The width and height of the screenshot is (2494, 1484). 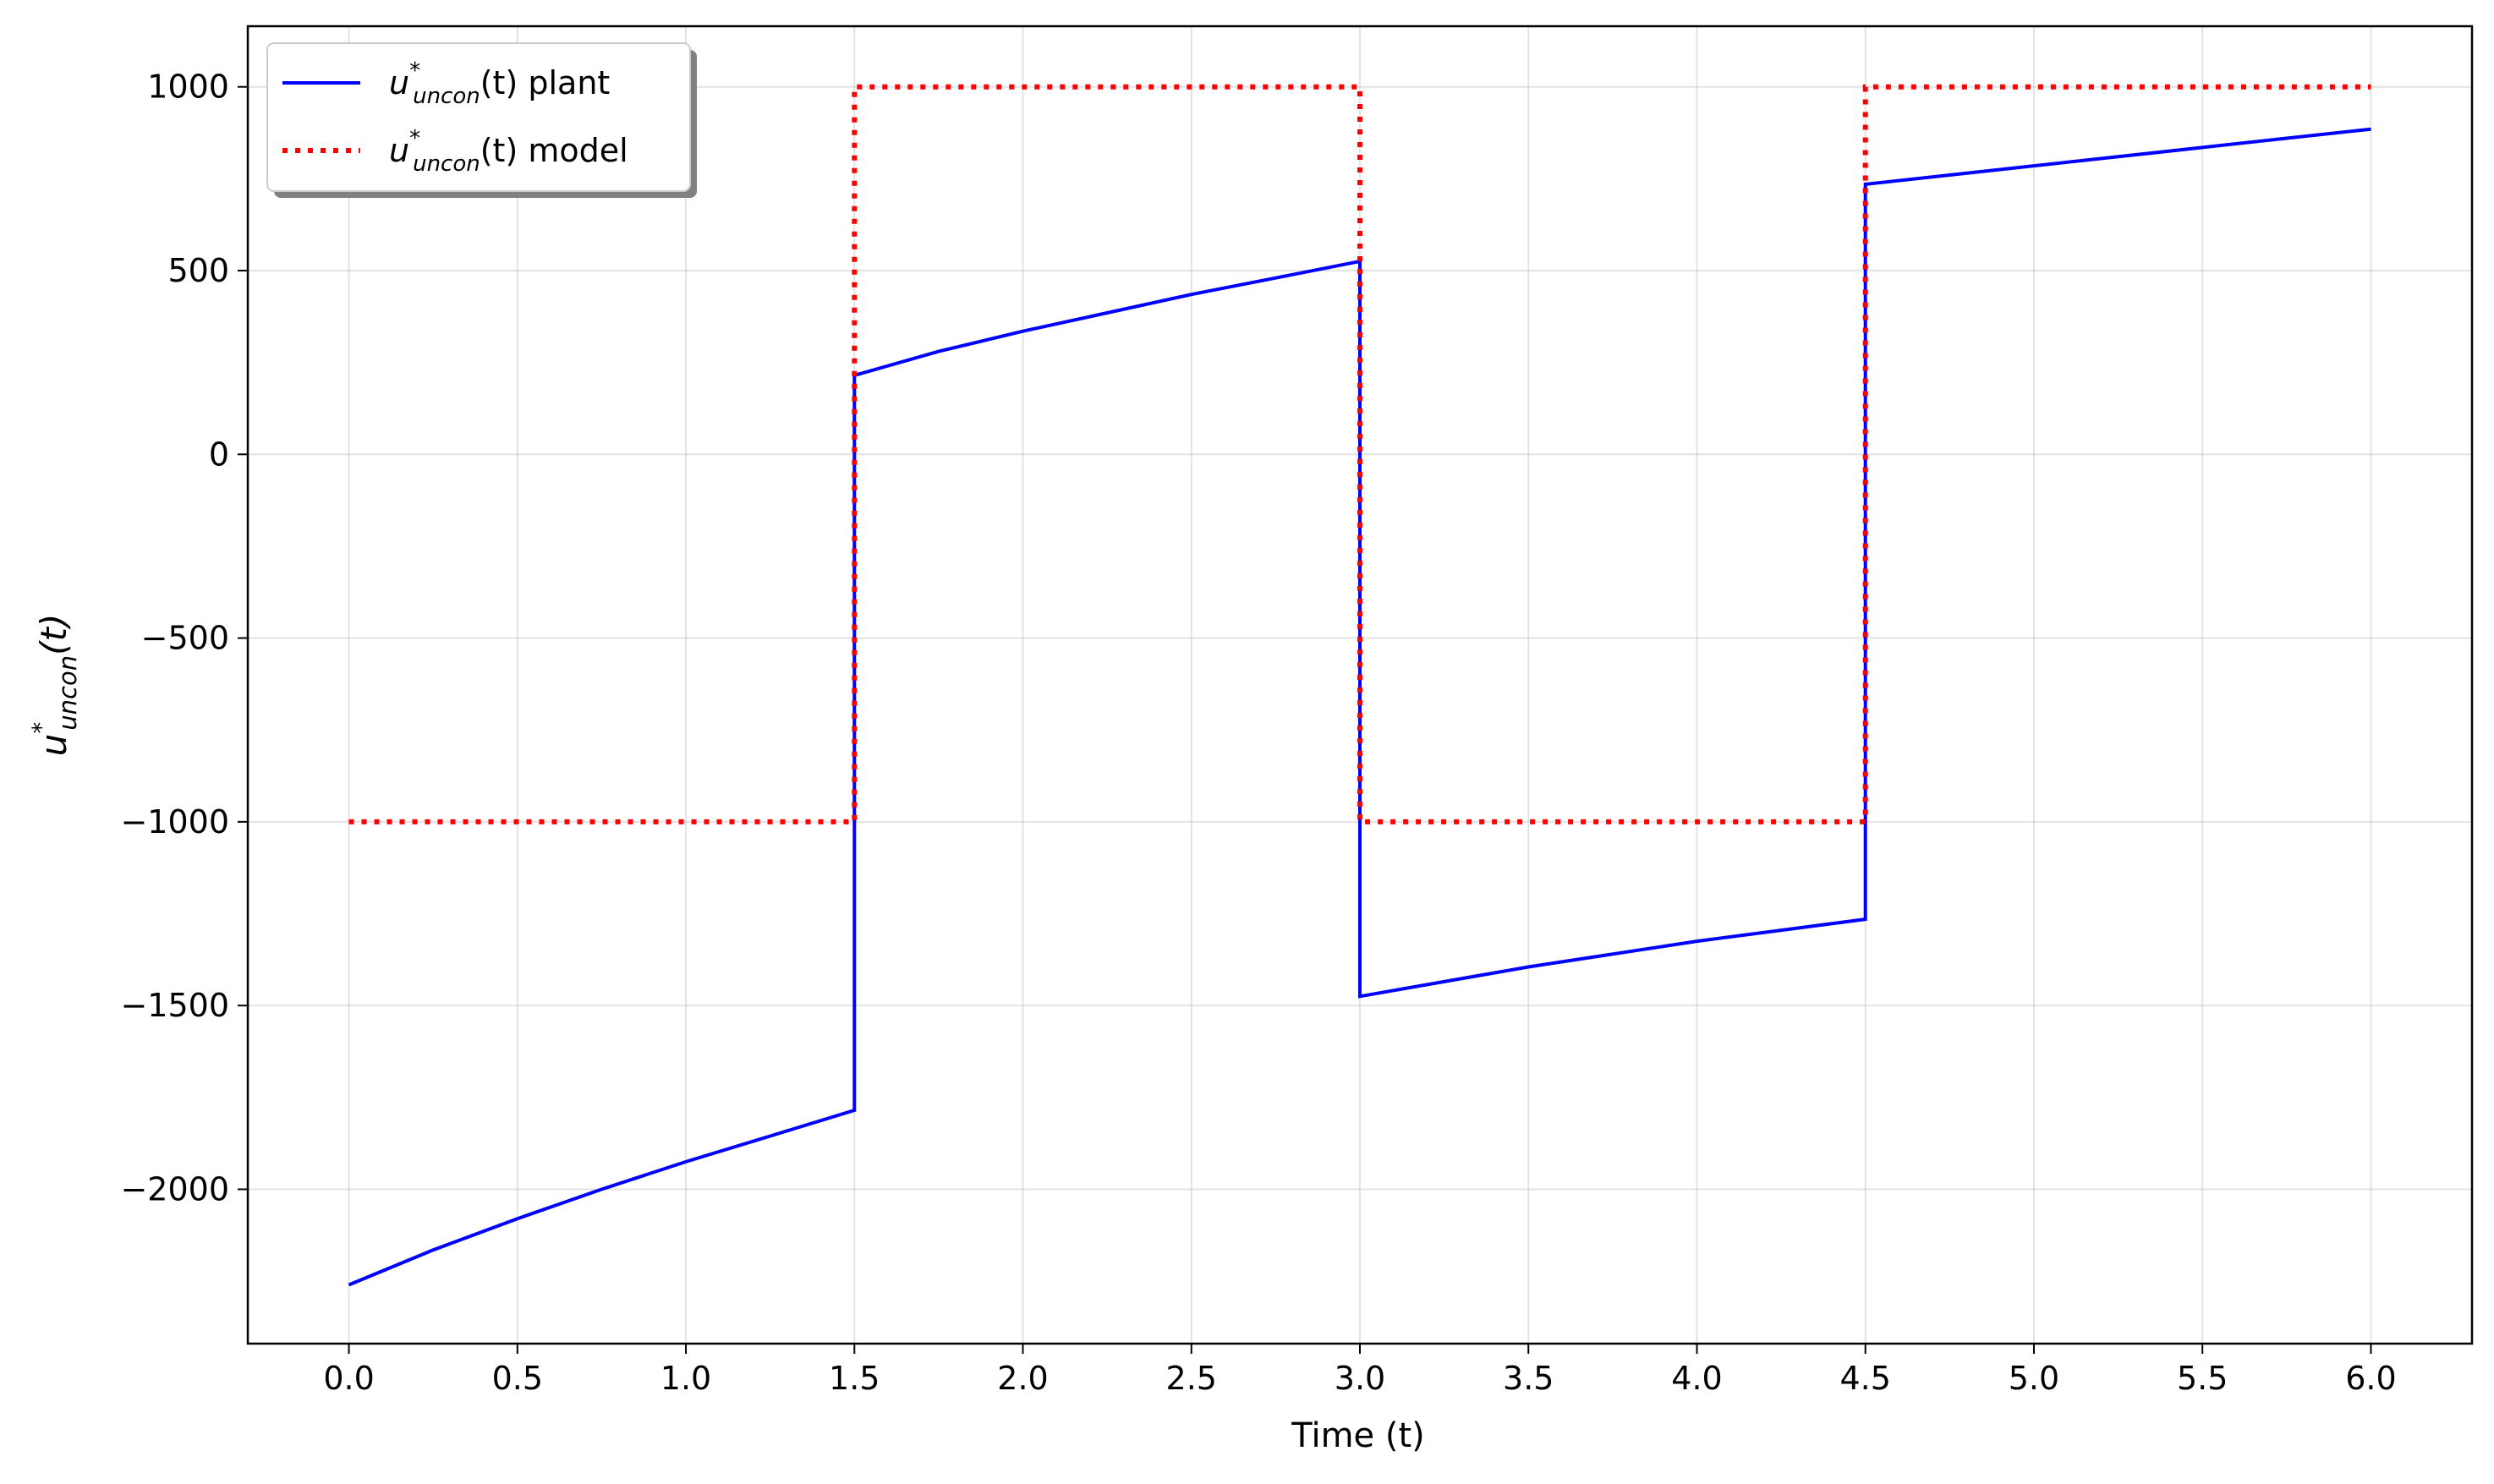 What do you see at coordinates (499, 83) in the screenshot?
I see `legend-label-plant: u* uncon(t) plant` at bounding box center [499, 83].